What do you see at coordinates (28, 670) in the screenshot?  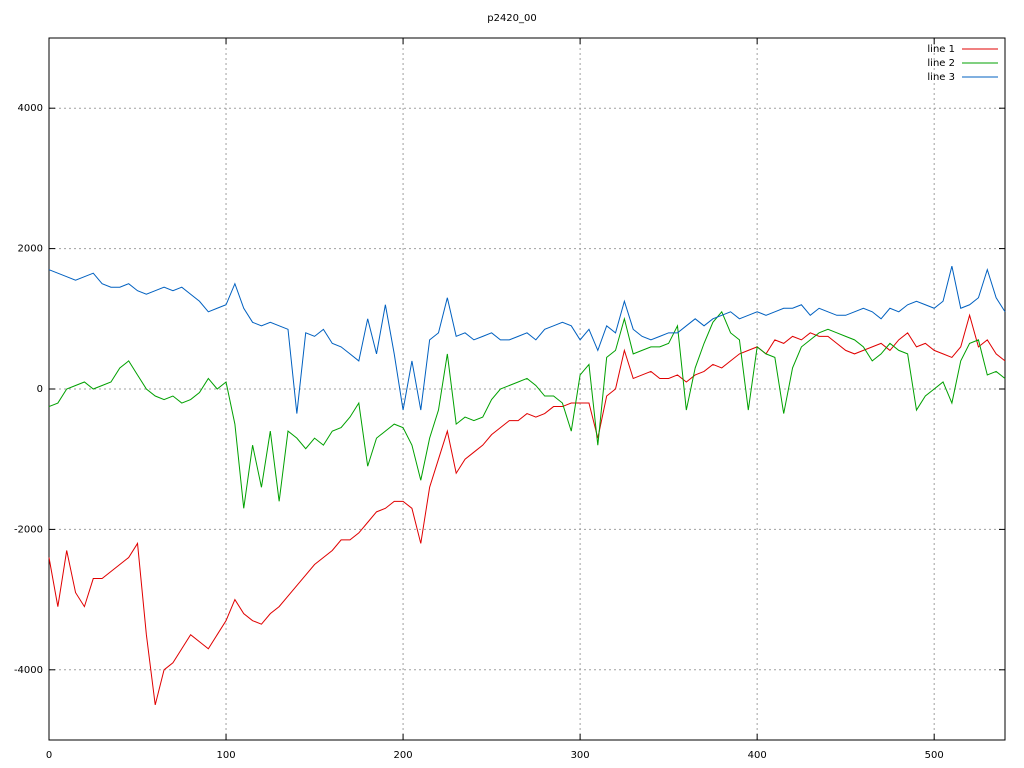 I see `y-tick-label: -4000` at bounding box center [28, 670].